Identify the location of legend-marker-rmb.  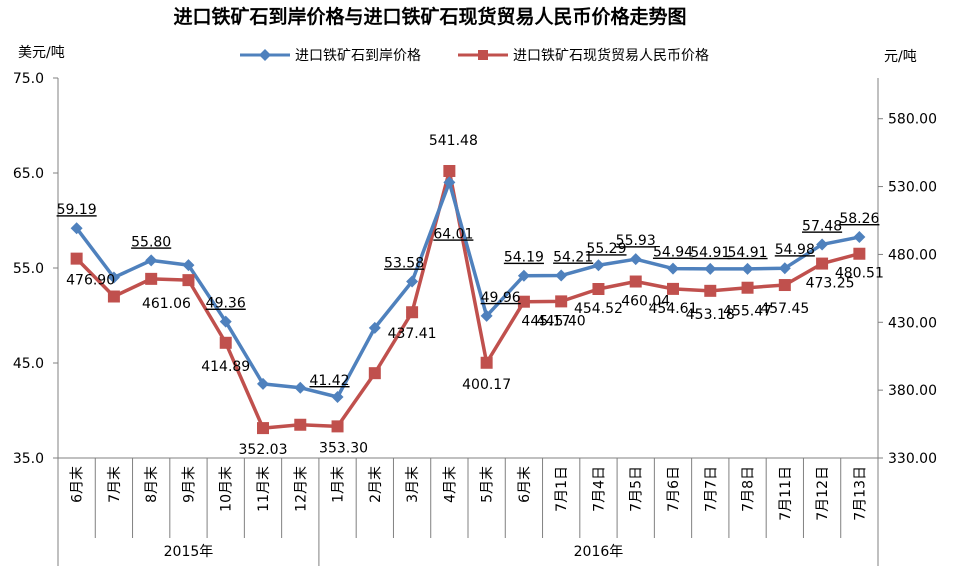
(483, 55).